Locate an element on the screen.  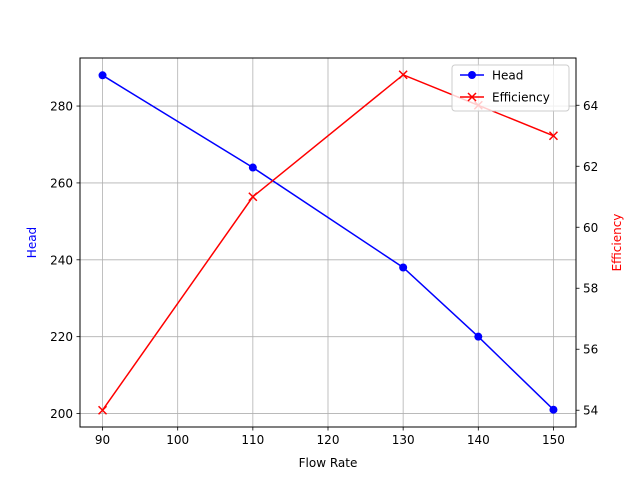
left-y-axis-label: Head is located at coordinates (32, 242).